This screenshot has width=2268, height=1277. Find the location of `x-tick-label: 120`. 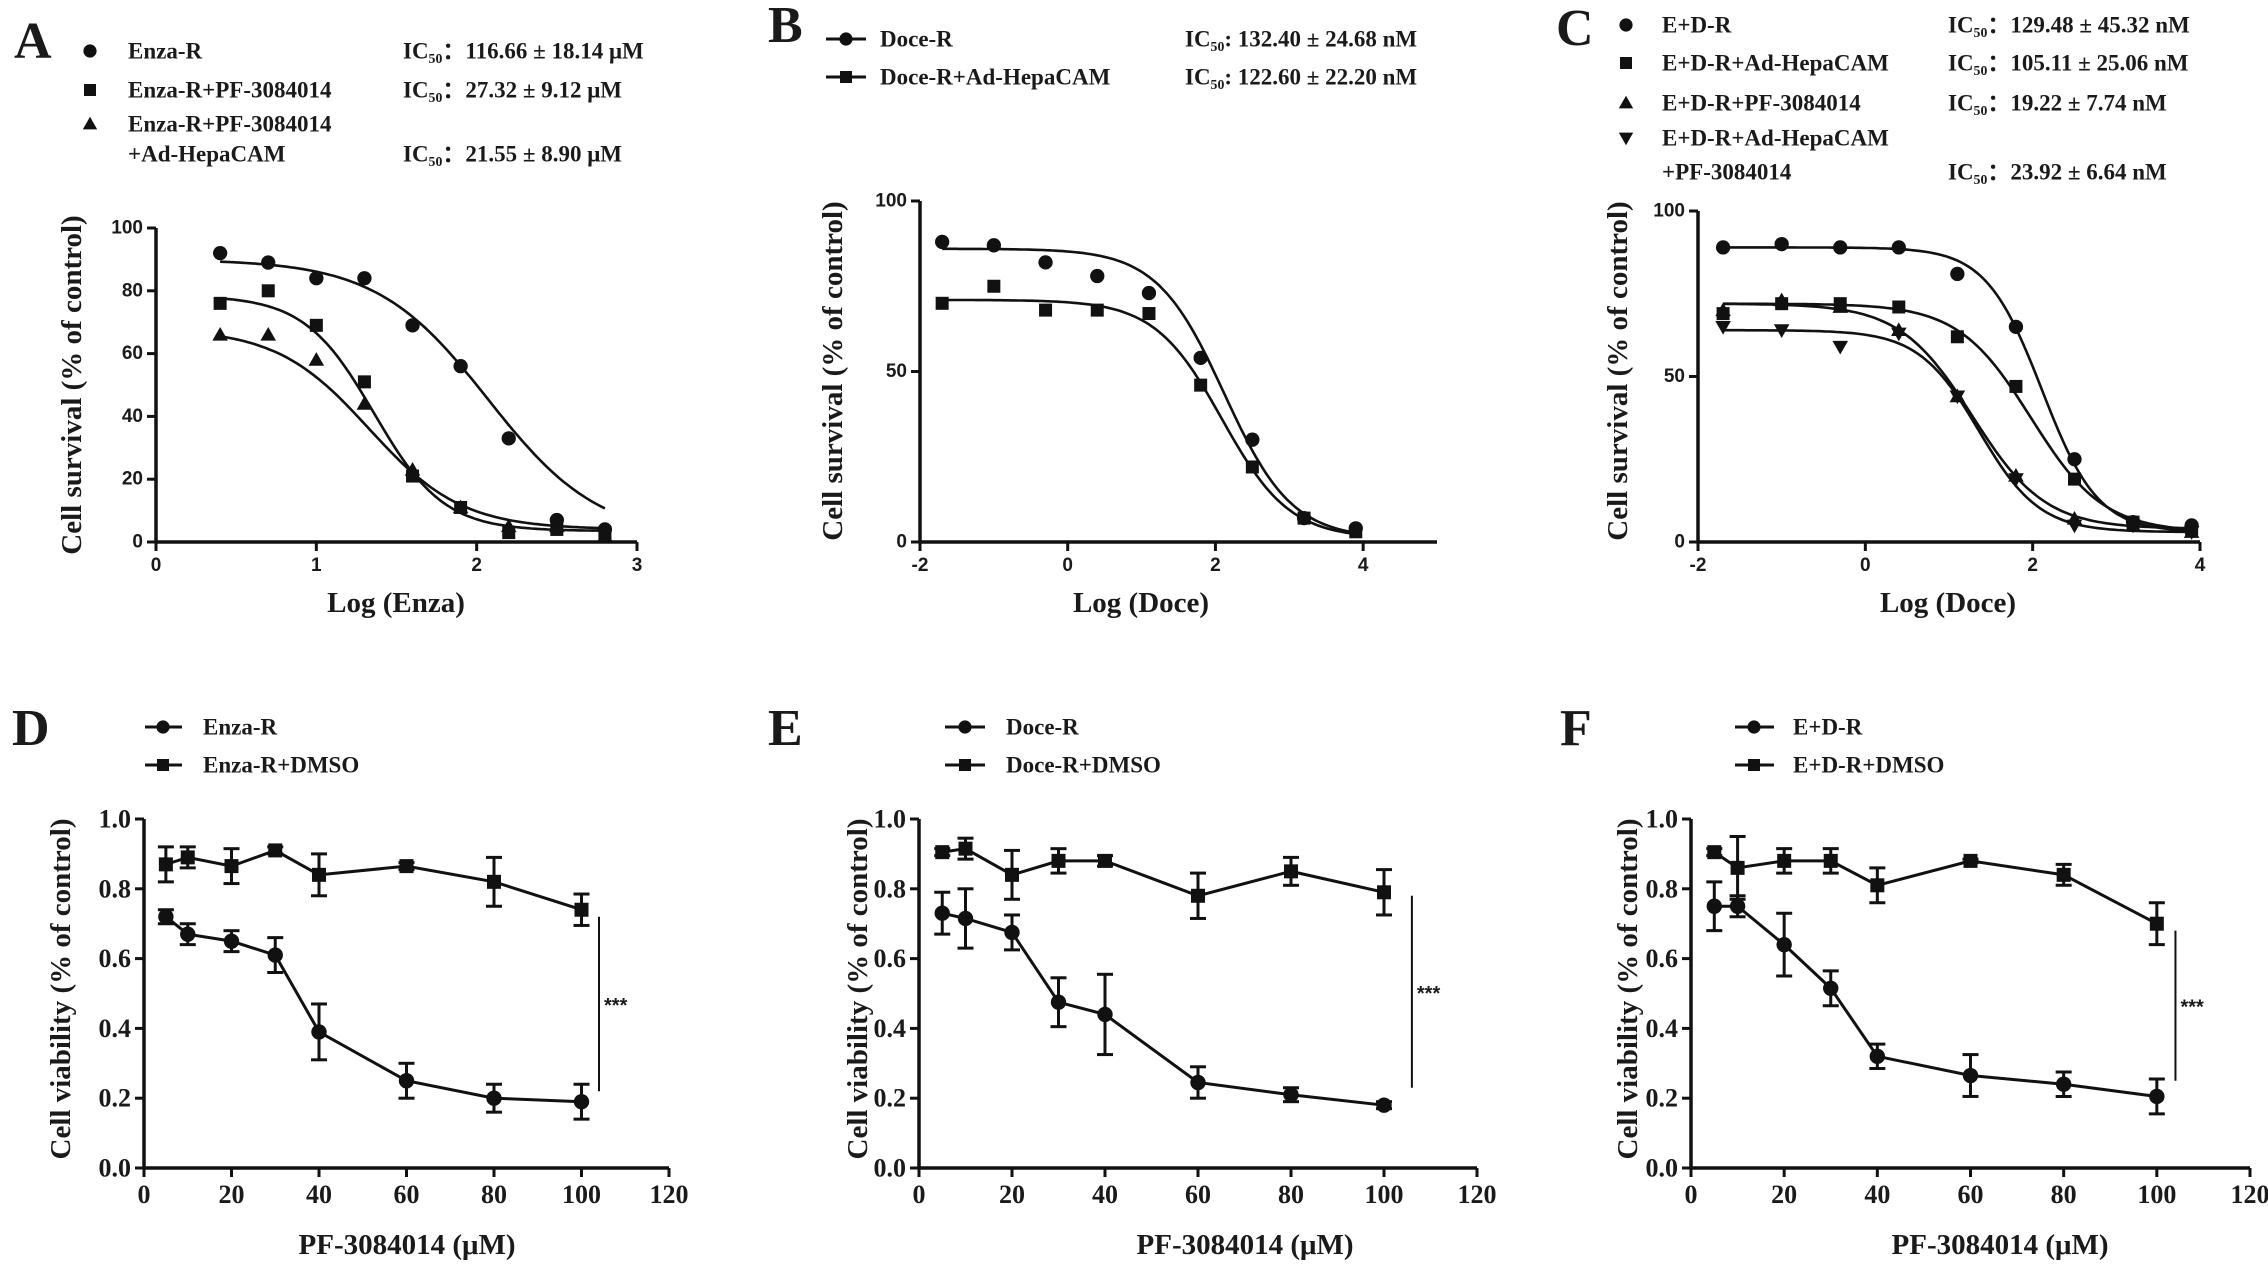

x-tick-label: 120 is located at coordinates (1477, 1194).